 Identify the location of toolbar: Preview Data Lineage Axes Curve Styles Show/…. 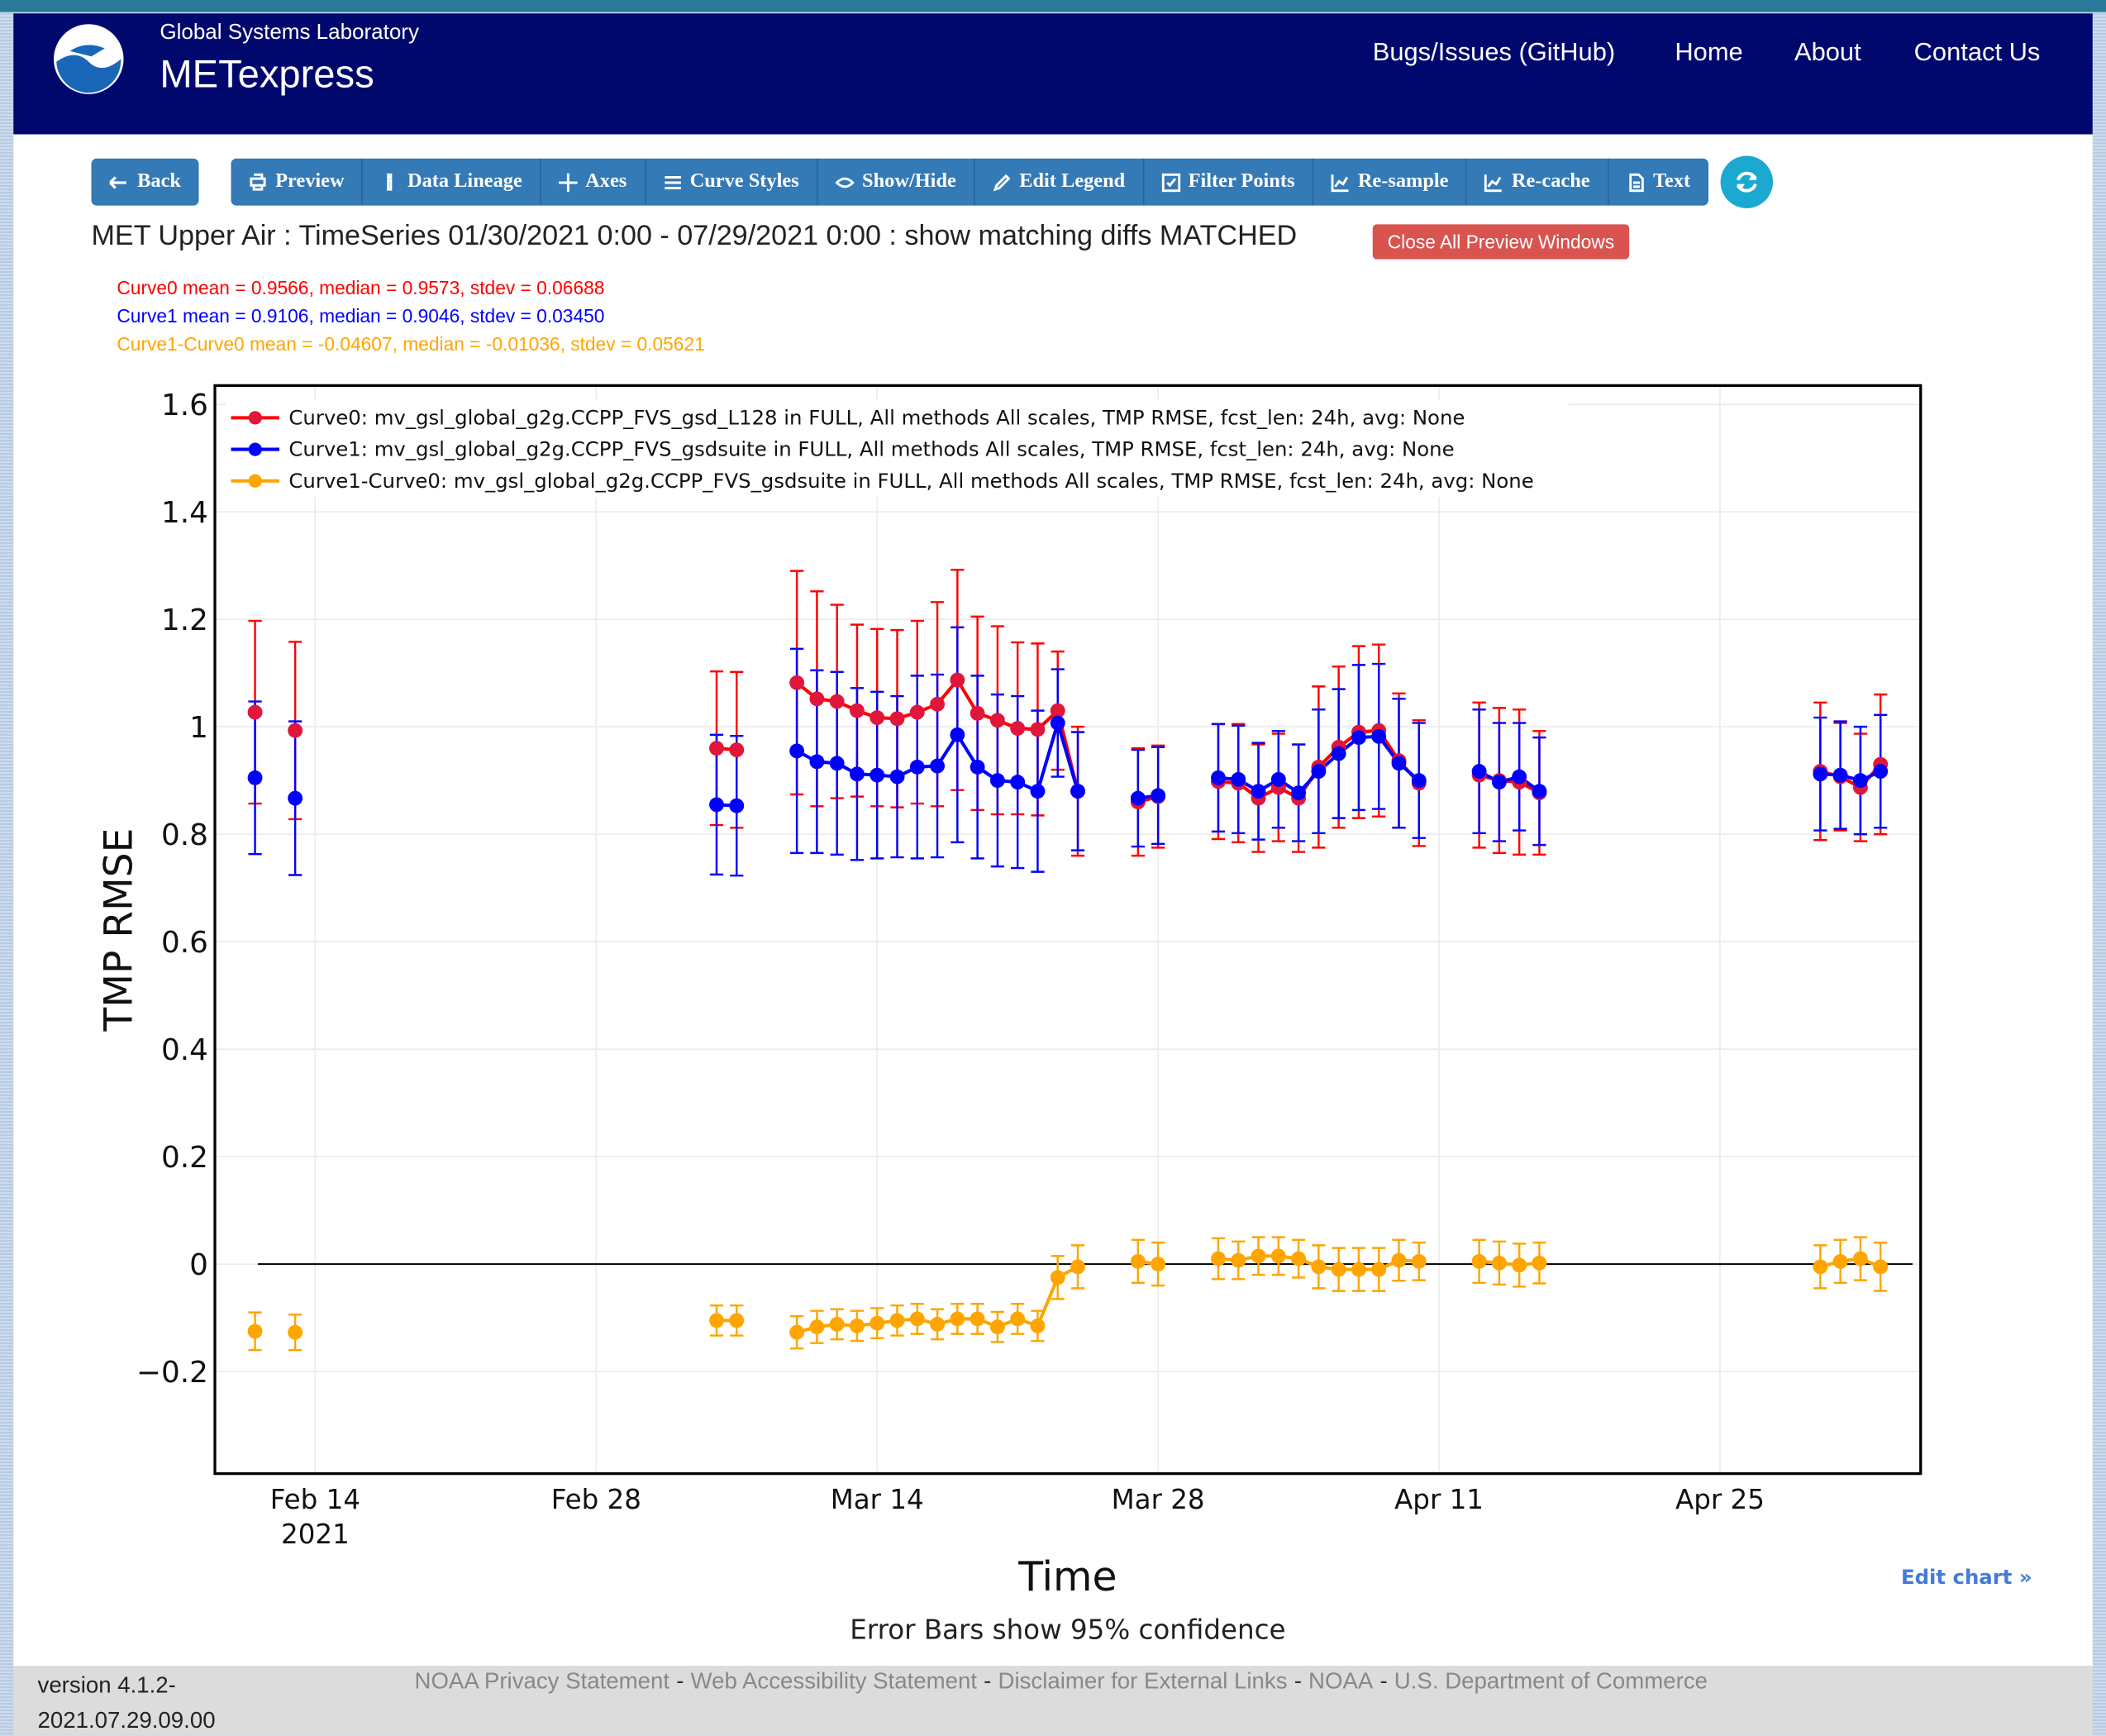
(969, 182).